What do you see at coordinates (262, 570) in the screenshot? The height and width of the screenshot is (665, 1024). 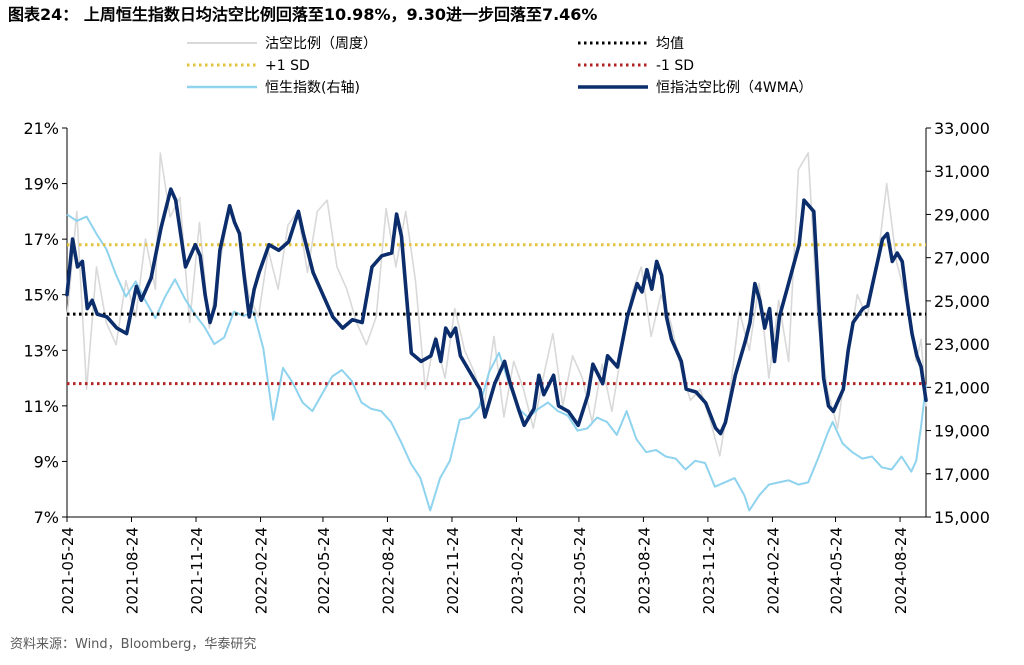 I see `x-tick-label: 2022-02-24` at bounding box center [262, 570].